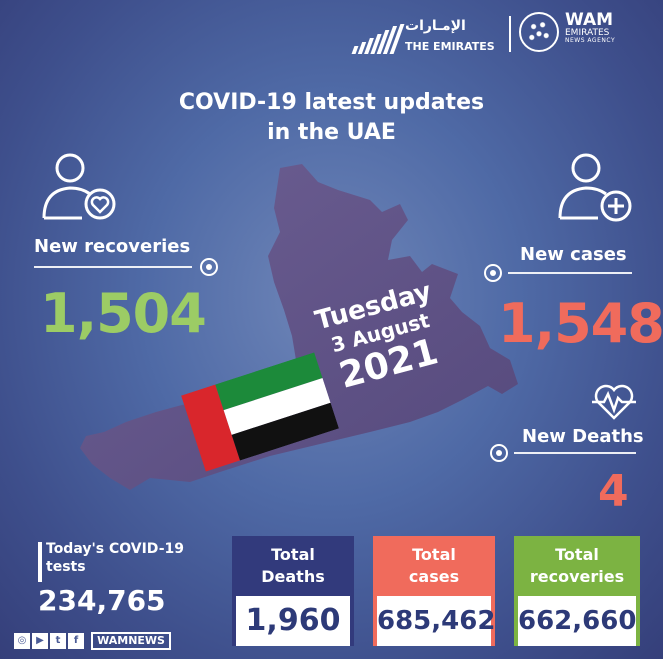 The height and width of the screenshot is (659, 663). What do you see at coordinates (293, 621) in the screenshot?
I see `total-deaths-value: 1,960` at bounding box center [293, 621].